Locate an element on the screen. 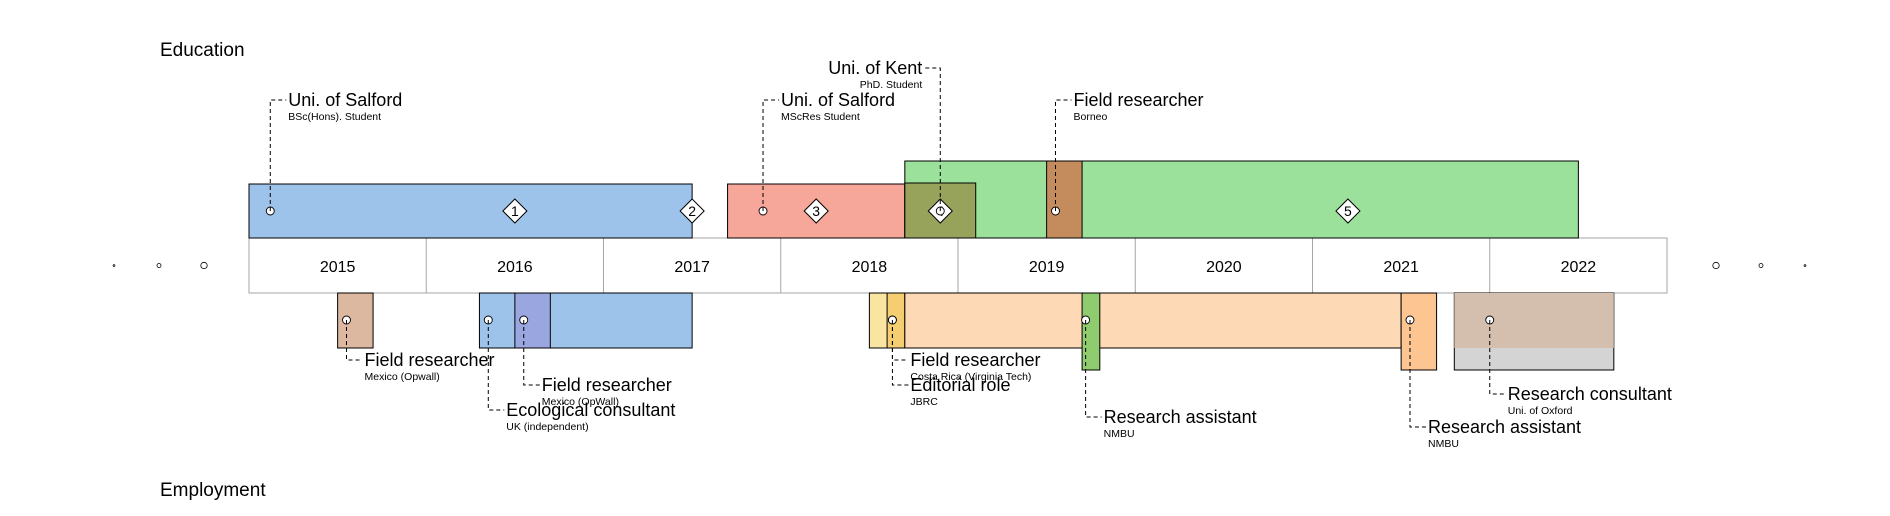  education-bars is located at coordinates (913, 199).